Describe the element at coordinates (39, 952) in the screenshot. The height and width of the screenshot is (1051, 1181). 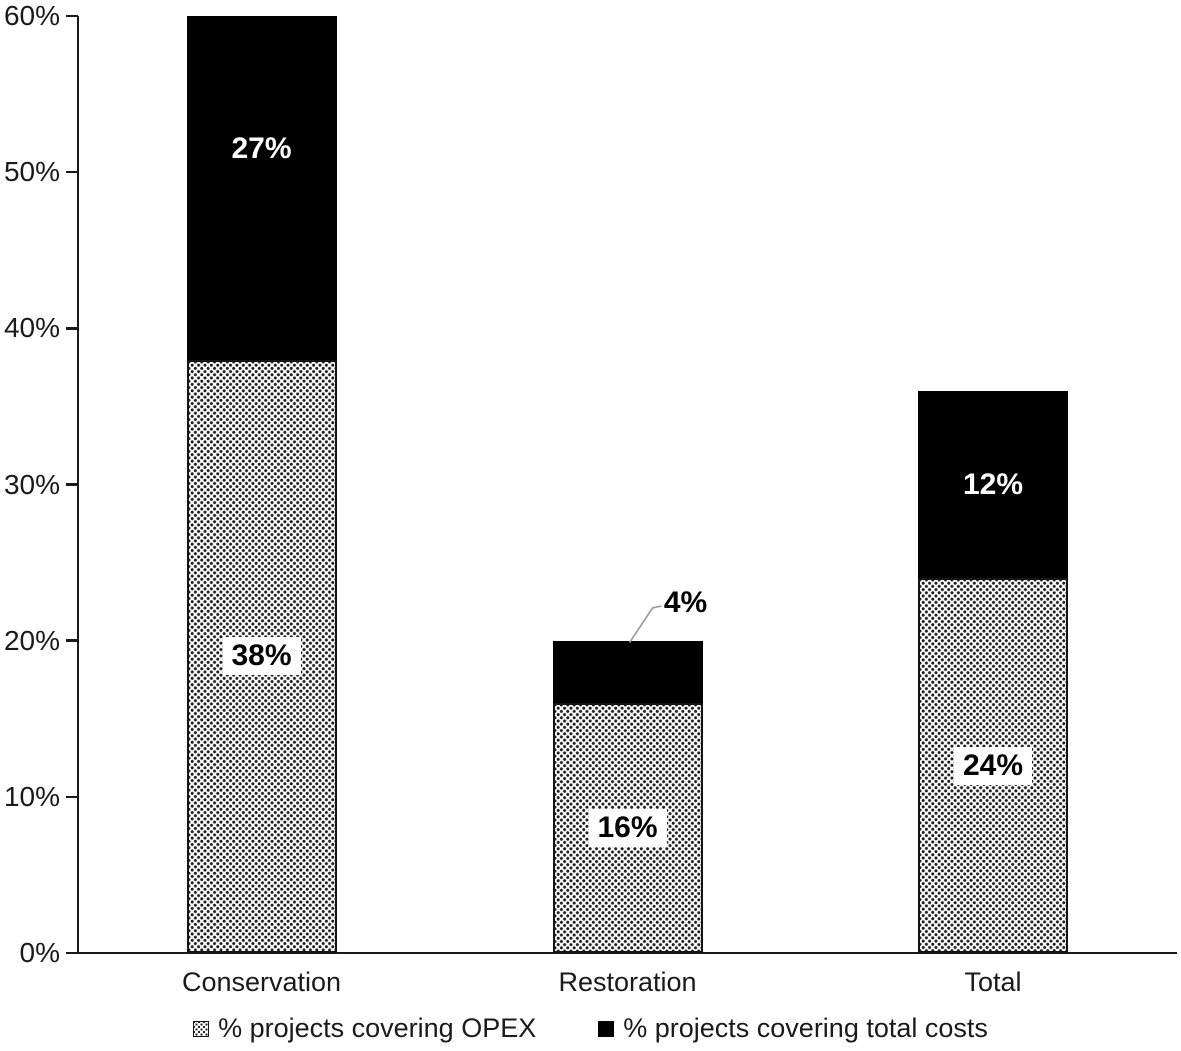
I see `y-tick-label-0: 0%` at that location.